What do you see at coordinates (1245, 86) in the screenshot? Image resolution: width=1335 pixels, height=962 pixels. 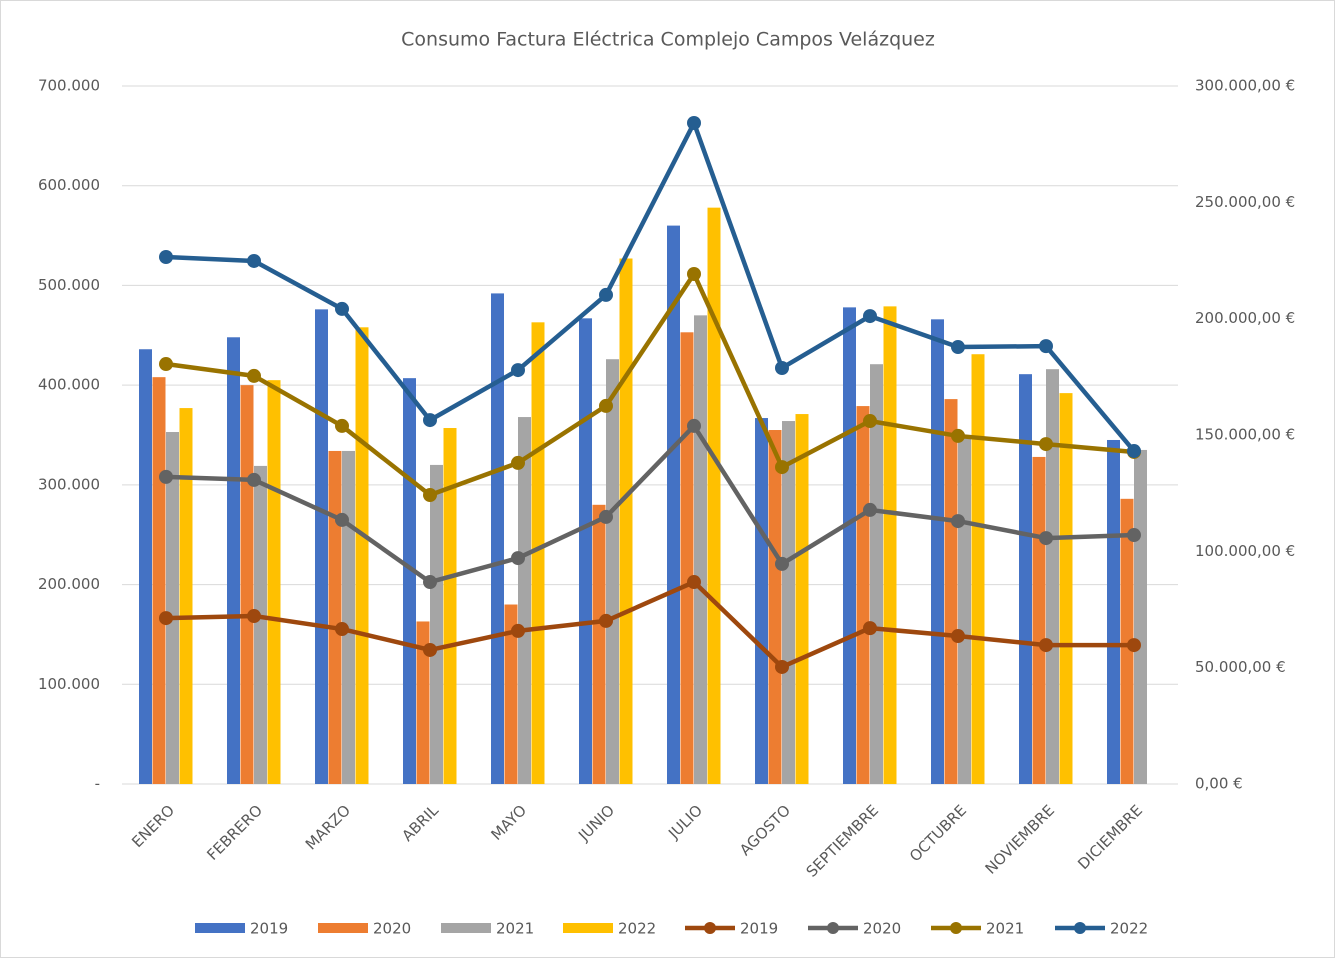 I see `y2-tick-label: 300.000,00 €` at bounding box center [1245, 86].